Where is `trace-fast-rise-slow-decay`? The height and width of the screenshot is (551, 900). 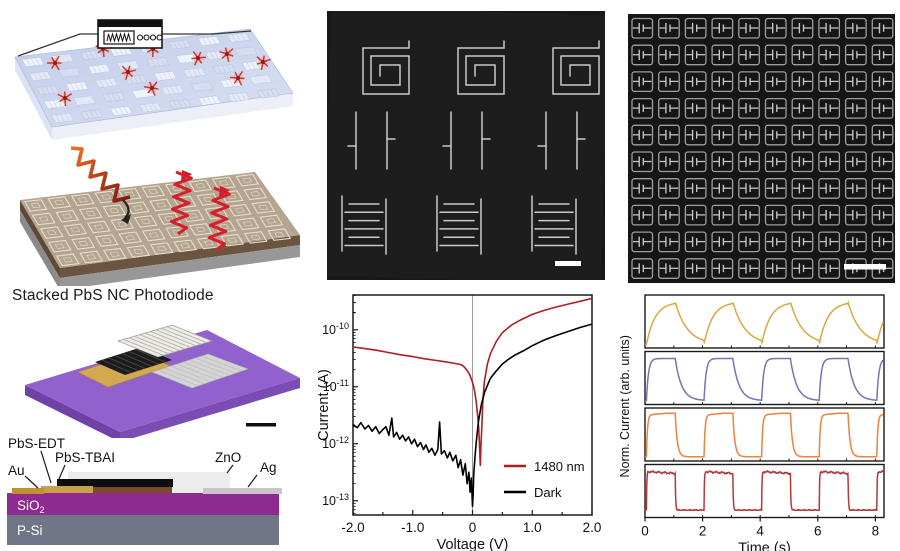 trace-fast-rise-slow-decay is located at coordinates (764, 379).